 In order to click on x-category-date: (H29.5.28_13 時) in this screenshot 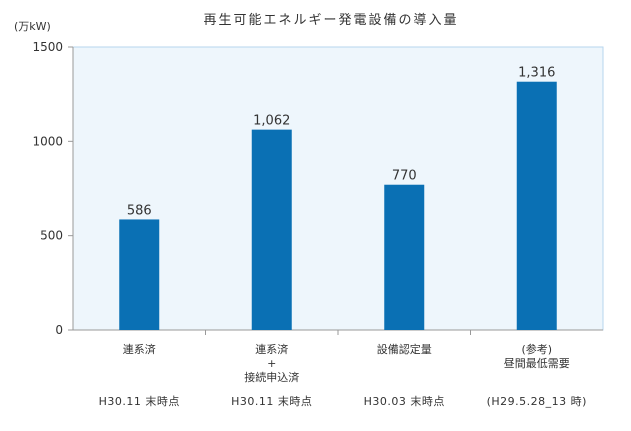, I will do `click(537, 401)`.